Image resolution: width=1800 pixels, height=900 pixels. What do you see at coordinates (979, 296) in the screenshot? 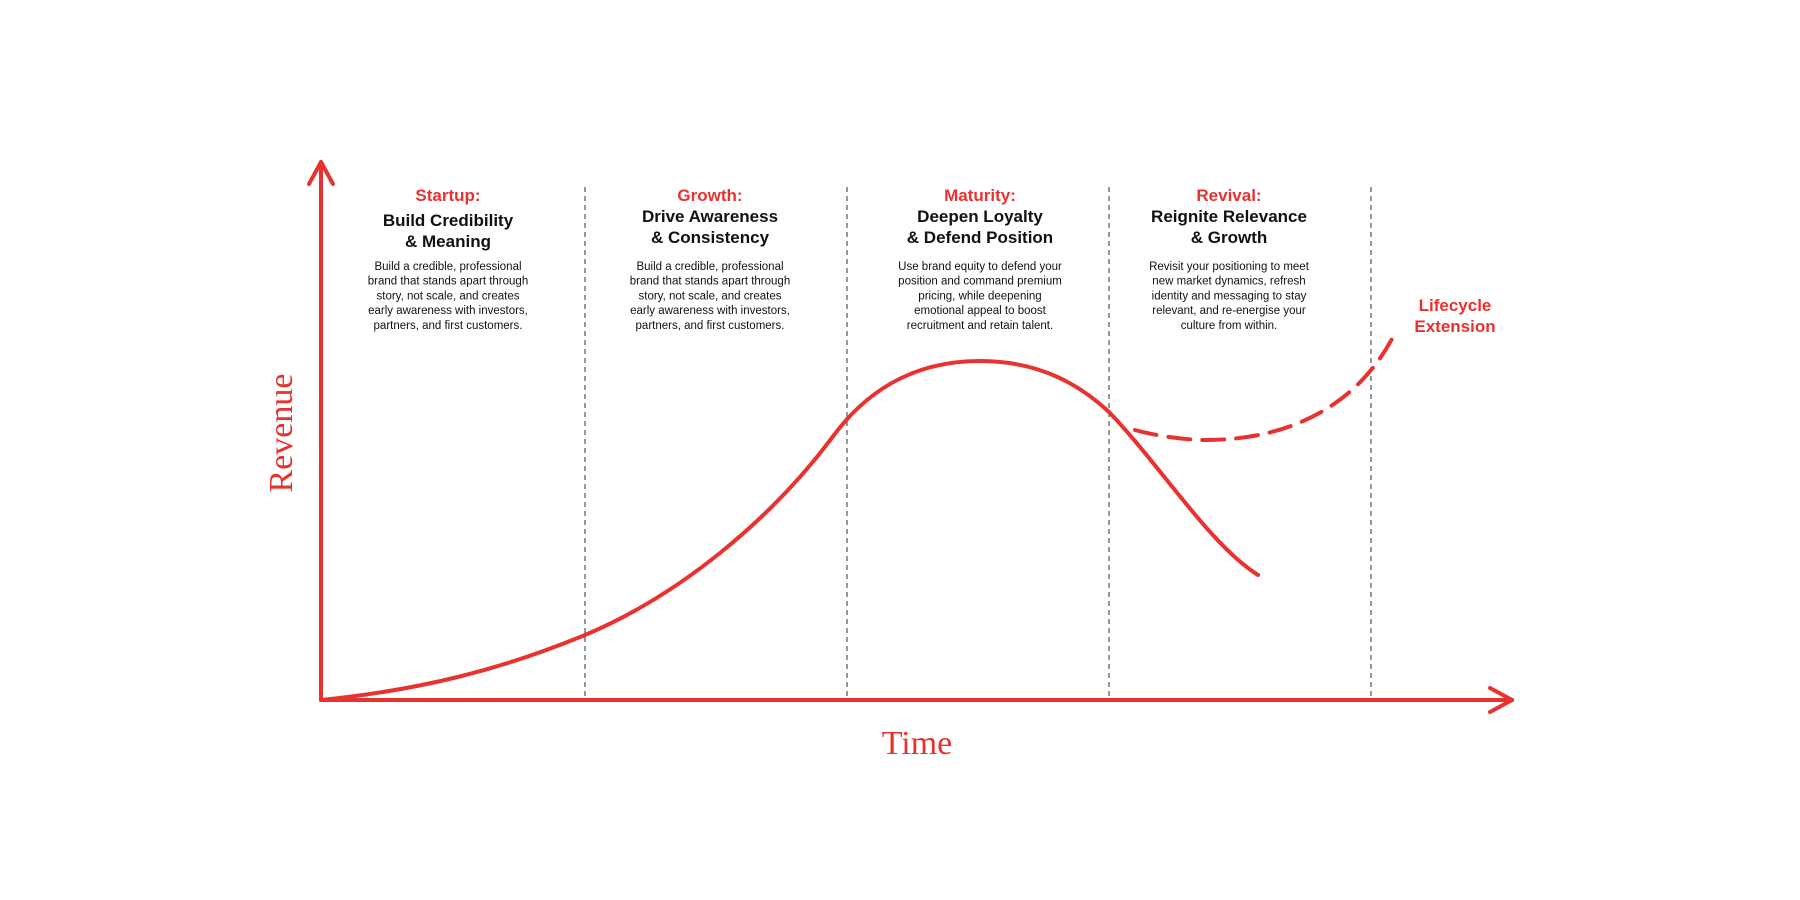
I see `stage-description: pricing, while deepening` at bounding box center [979, 296].